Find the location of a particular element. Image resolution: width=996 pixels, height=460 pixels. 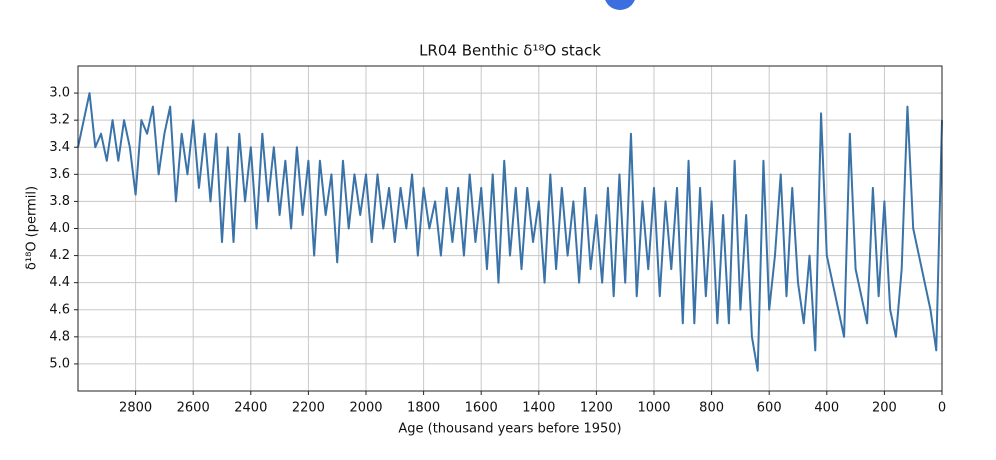

y-tick-label: 4.2 is located at coordinates (59, 255).